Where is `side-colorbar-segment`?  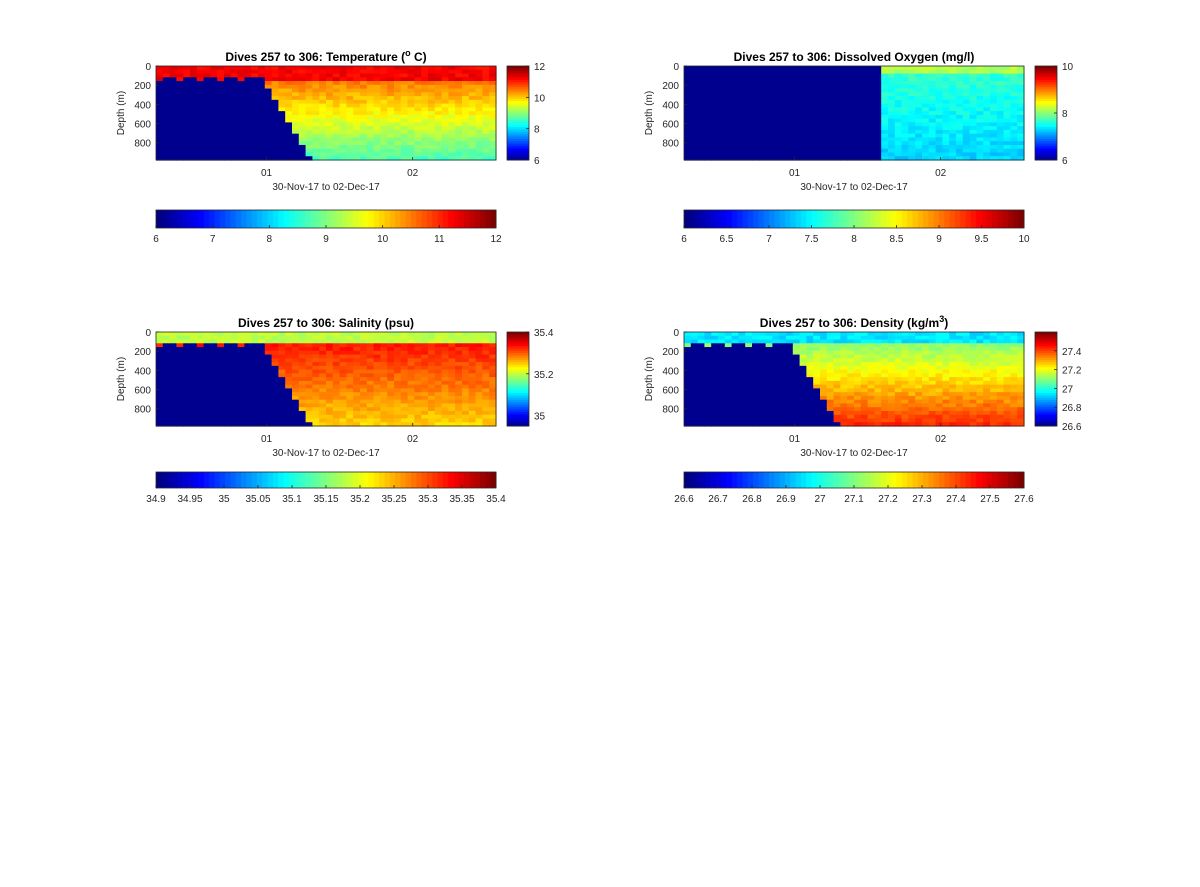
side-colorbar-segment is located at coordinates (518, 100).